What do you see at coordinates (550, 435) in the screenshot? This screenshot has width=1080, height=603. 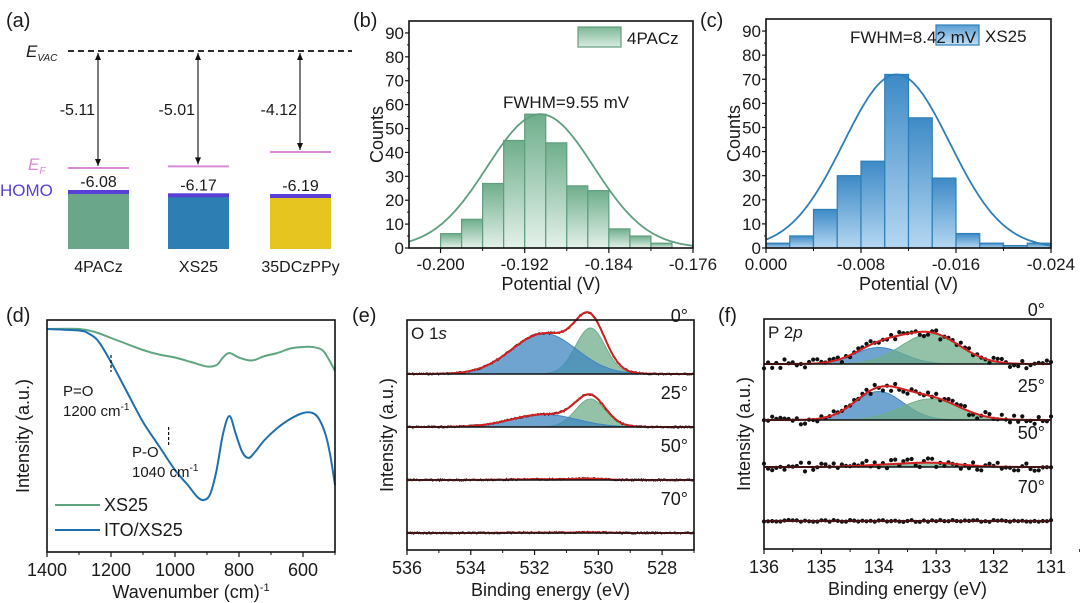 I see `plot-frame` at bounding box center [550, 435].